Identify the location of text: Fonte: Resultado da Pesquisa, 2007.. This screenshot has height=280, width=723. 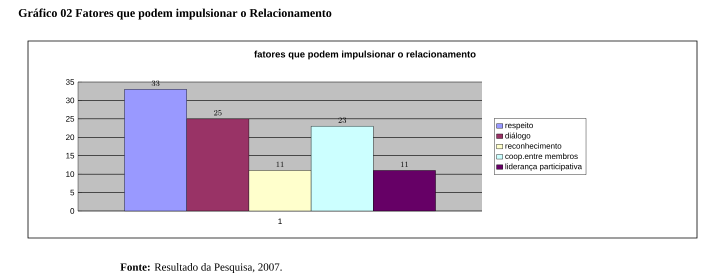
(201, 268).